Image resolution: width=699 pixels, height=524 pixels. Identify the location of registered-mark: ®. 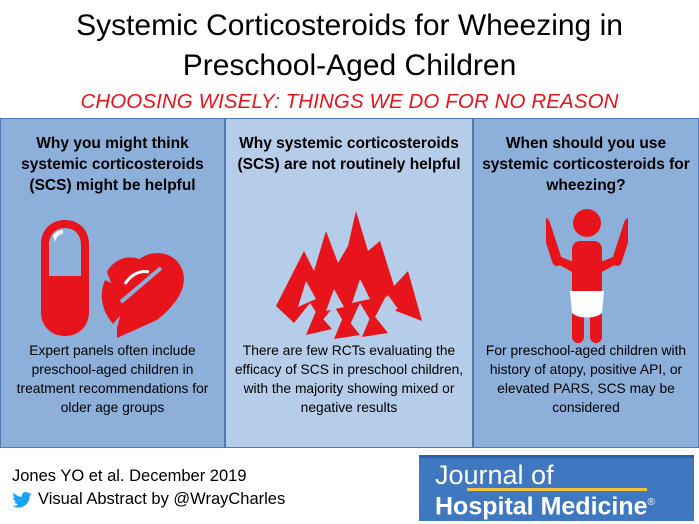
(651, 502).